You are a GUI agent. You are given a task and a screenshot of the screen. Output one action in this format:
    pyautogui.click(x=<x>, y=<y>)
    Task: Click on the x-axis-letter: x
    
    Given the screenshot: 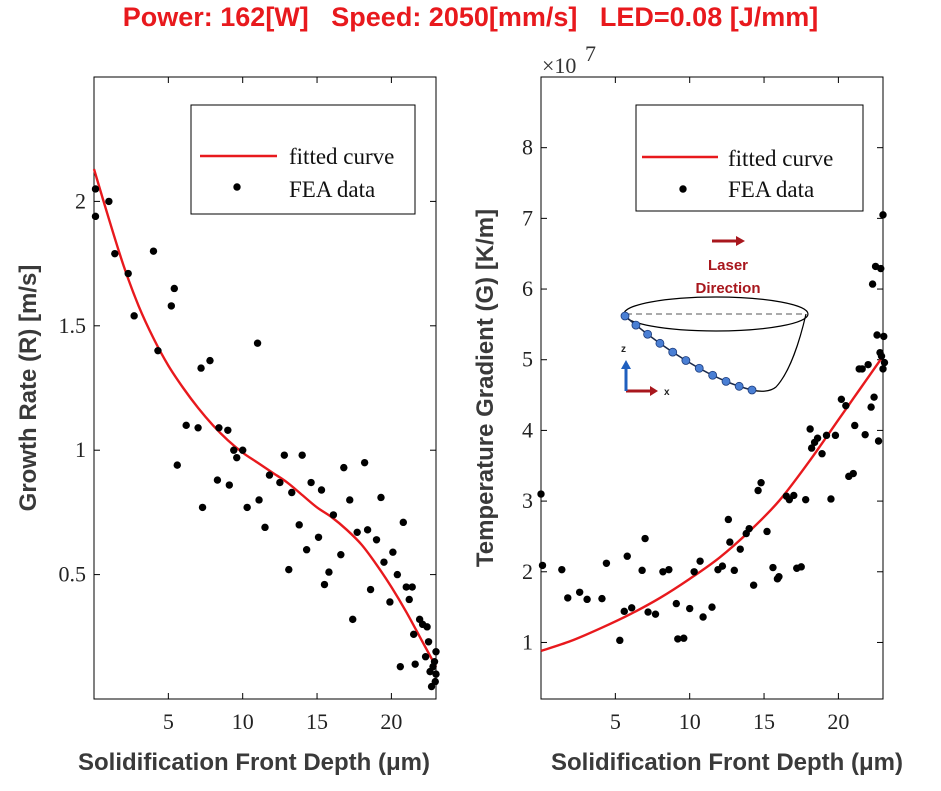 What is the action you would take?
    pyautogui.click(x=667, y=392)
    